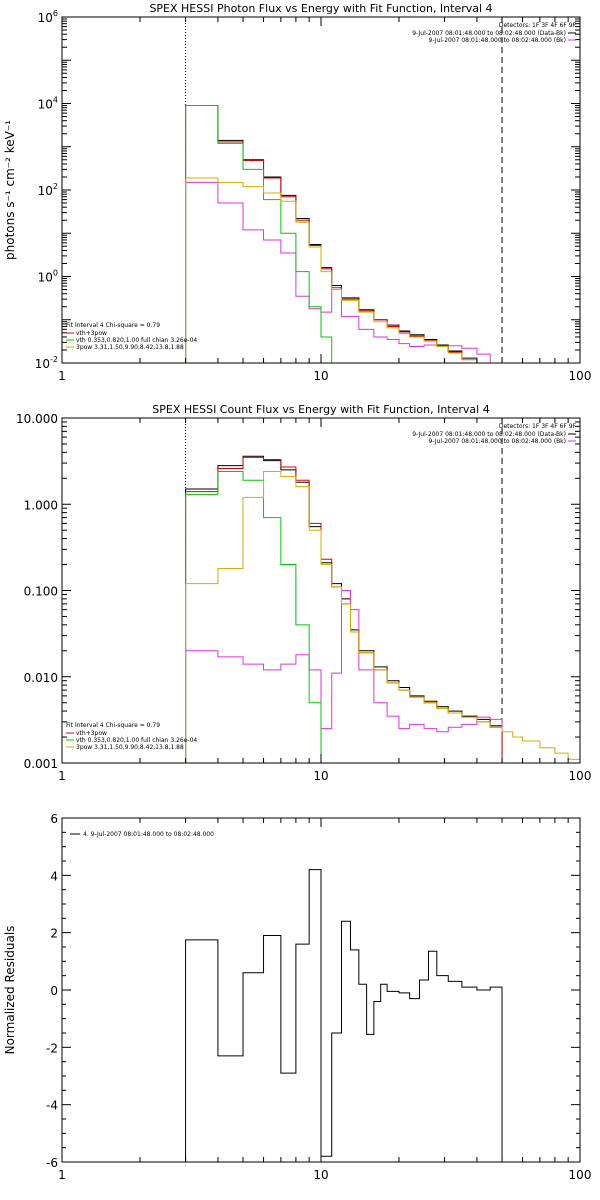 The height and width of the screenshot is (1200, 600). I want to click on y-tick-label: 0.010, so click(41, 678).